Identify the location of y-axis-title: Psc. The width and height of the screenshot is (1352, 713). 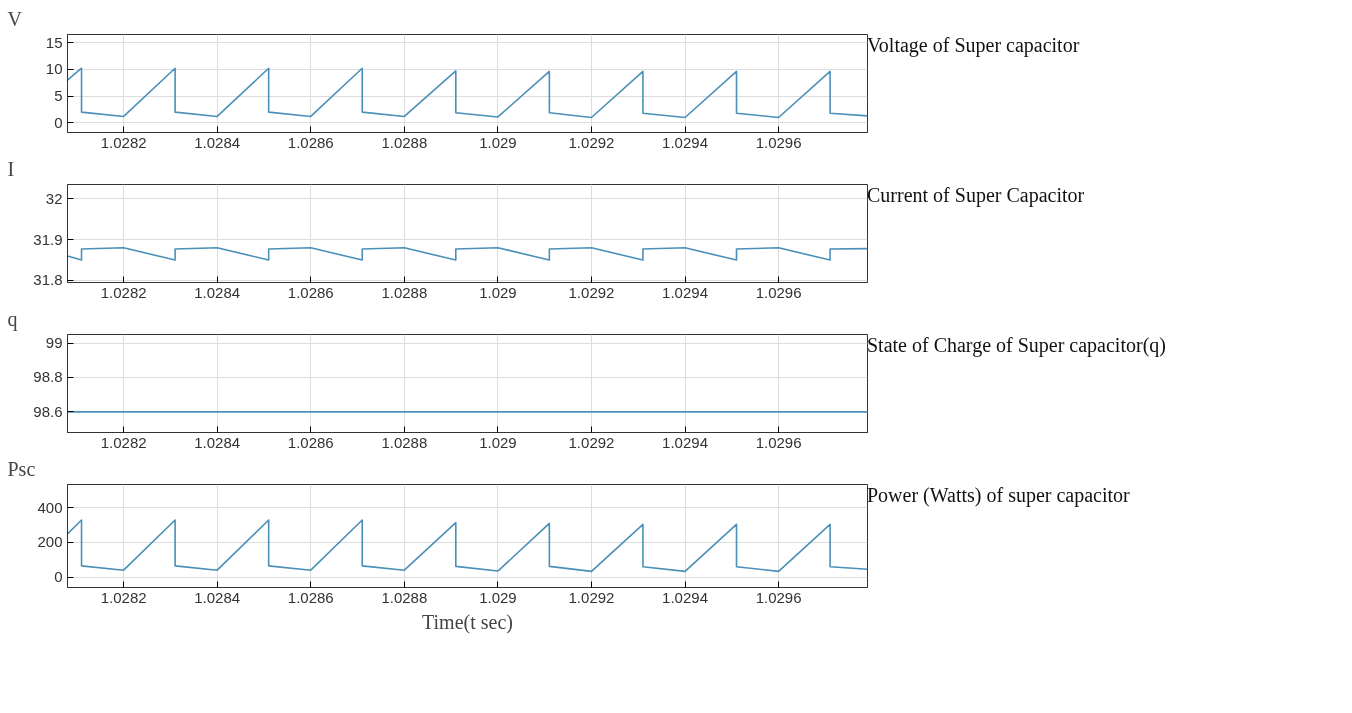
(21, 468).